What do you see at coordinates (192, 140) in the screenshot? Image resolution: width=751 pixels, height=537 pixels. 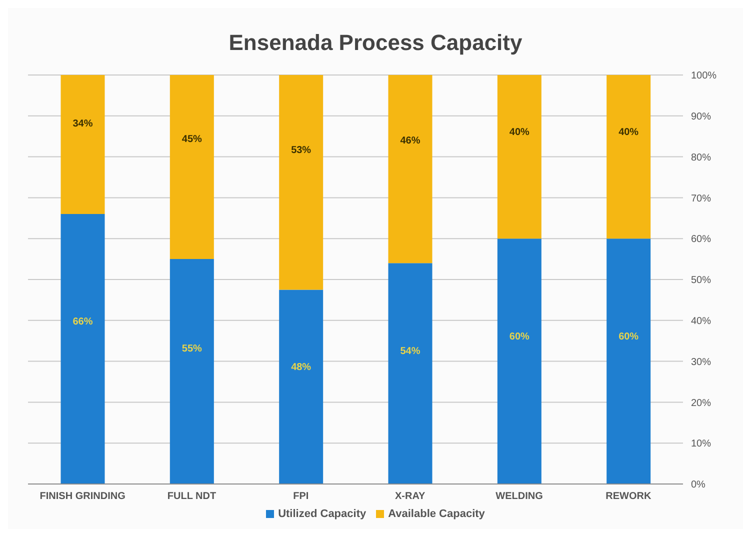 I see `data-label: 45%` at bounding box center [192, 140].